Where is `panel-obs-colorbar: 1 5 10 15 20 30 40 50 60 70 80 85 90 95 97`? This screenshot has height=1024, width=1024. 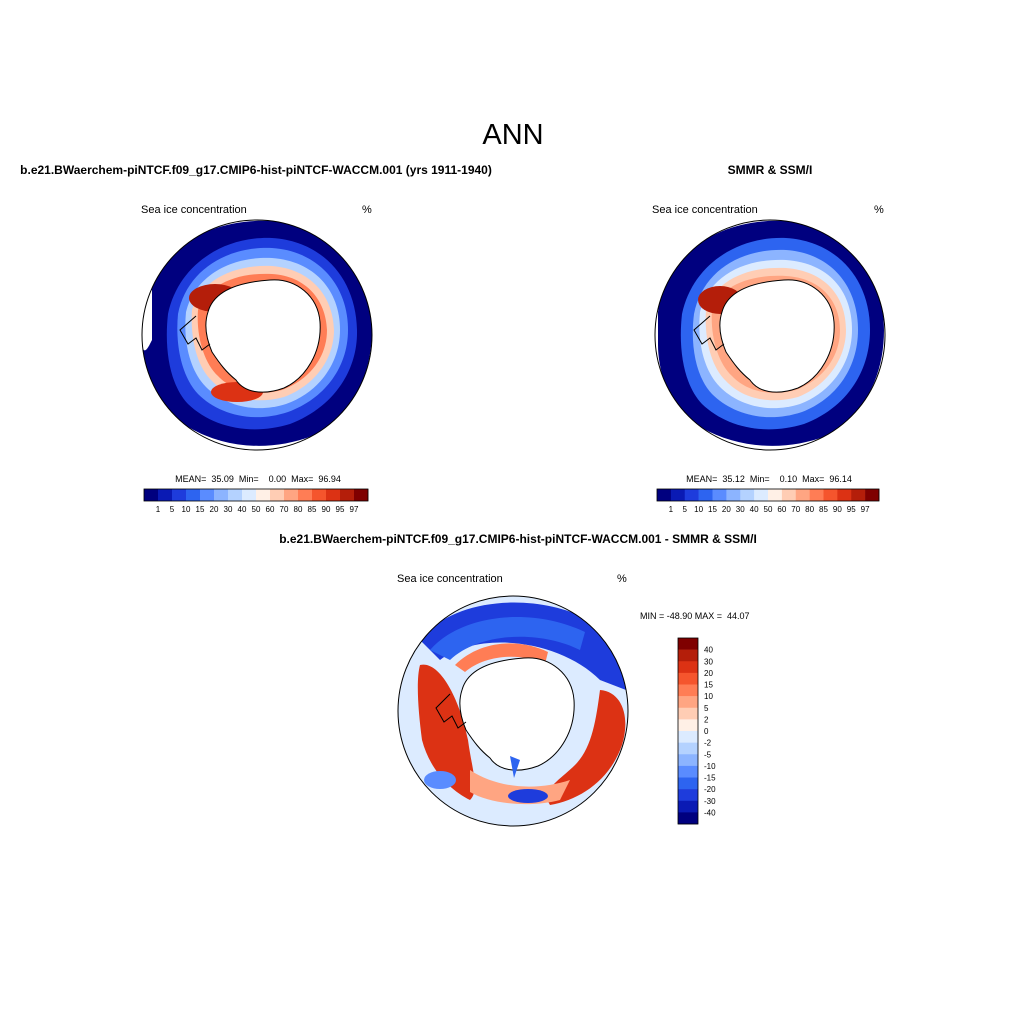
panel-obs-colorbar: 1 5 10 15 20 30 40 50 60 70 80 85 90 95 97 is located at coordinates (768, 501).